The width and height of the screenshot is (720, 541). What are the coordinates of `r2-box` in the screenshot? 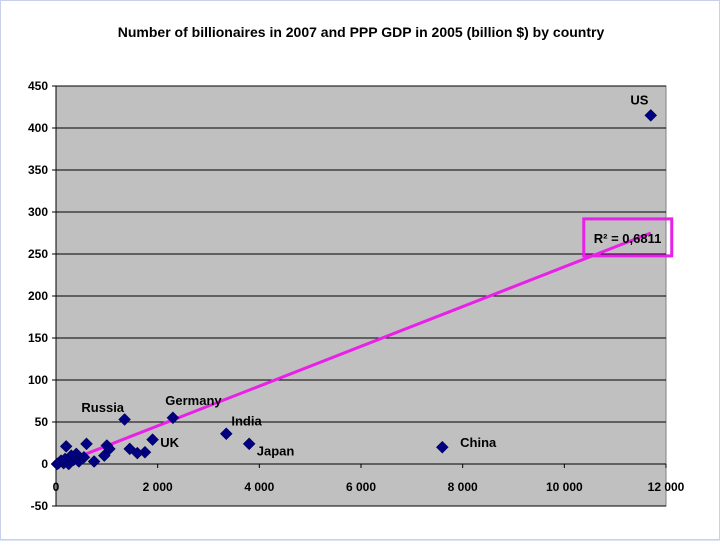 It's located at (628, 237).